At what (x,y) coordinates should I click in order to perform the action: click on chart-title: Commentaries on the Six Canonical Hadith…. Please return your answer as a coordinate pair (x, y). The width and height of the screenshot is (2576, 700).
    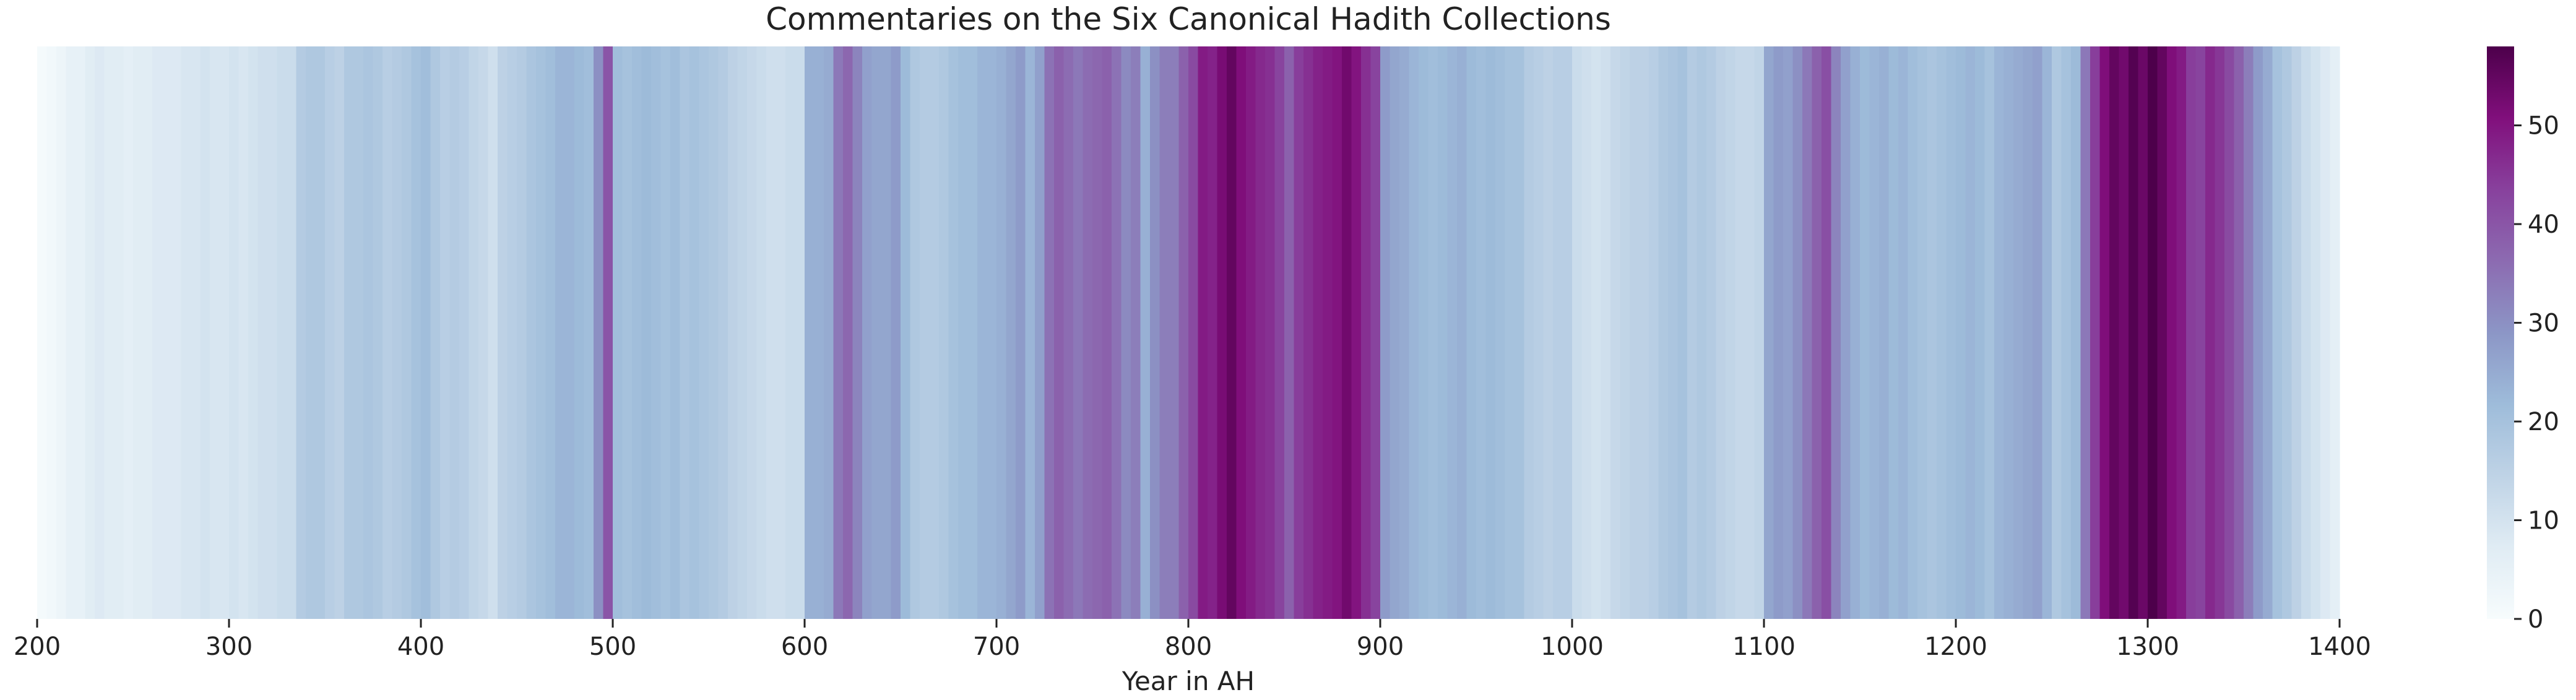
    Looking at the image, I should click on (1188, 19).